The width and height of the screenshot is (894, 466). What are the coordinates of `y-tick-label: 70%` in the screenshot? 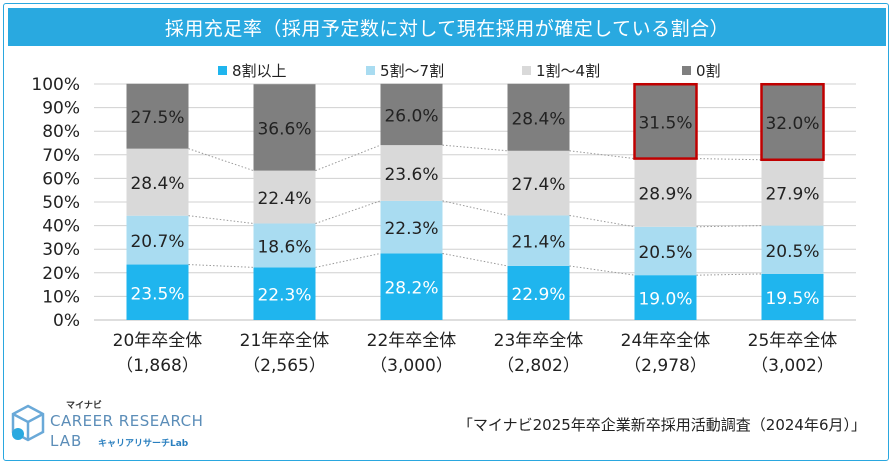 It's located at (61, 156).